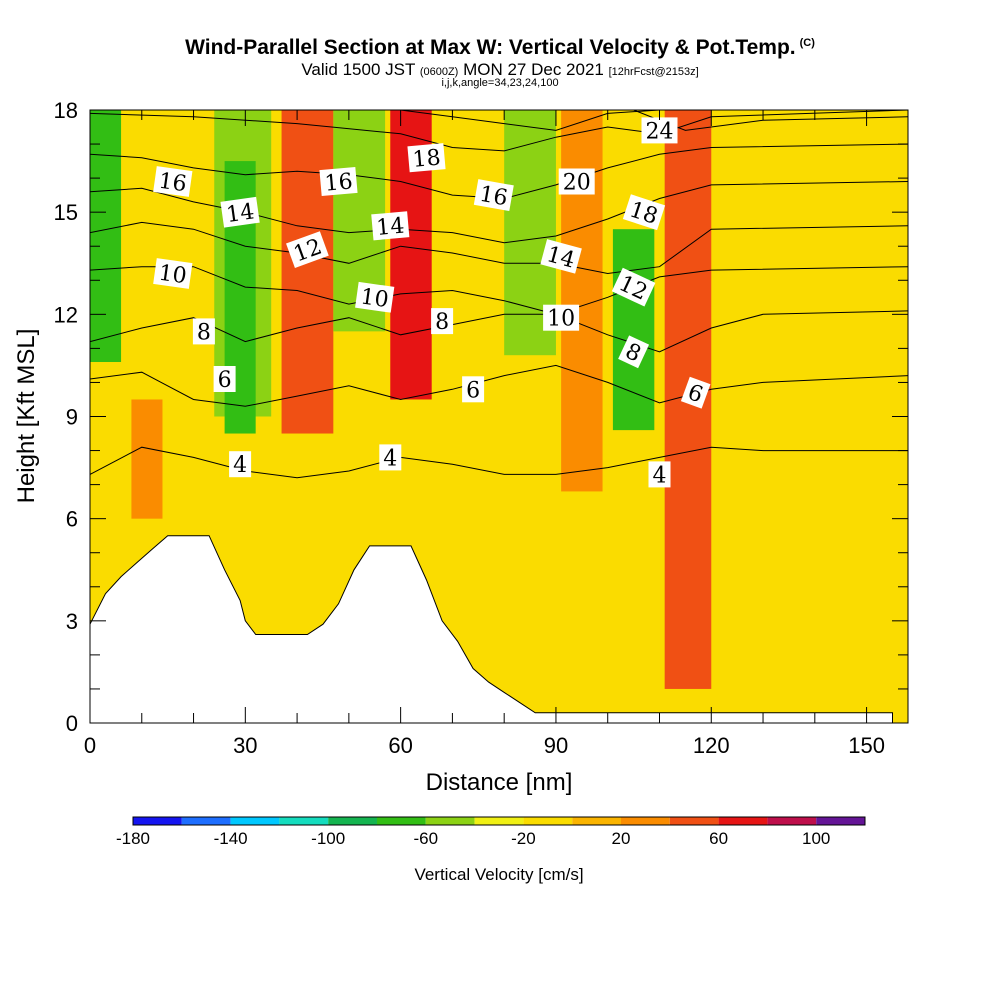 The width and height of the screenshot is (1000, 1000). What do you see at coordinates (66, 314) in the screenshot?
I see `y-tick-label: 12` at bounding box center [66, 314].